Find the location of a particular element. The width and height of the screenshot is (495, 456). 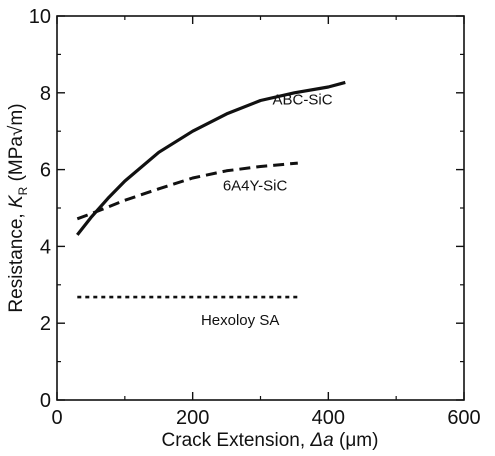

x-tick-label: 400 is located at coordinates (328, 418).